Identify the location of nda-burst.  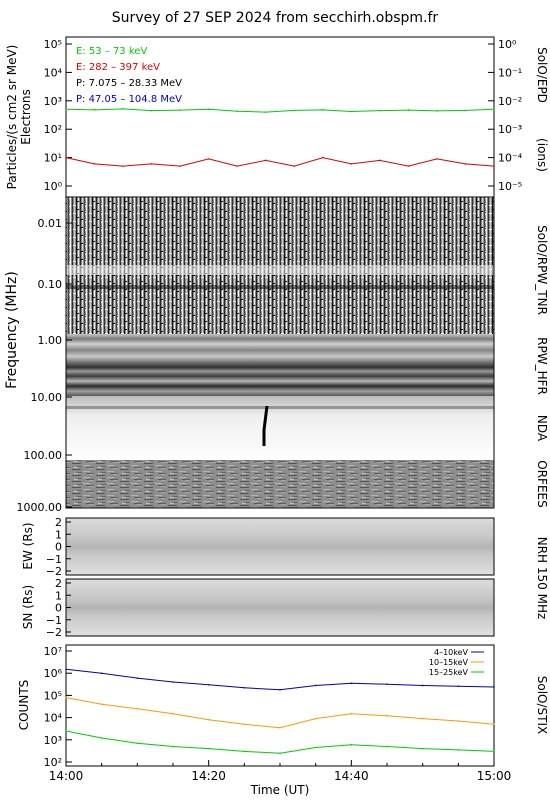
(265, 425).